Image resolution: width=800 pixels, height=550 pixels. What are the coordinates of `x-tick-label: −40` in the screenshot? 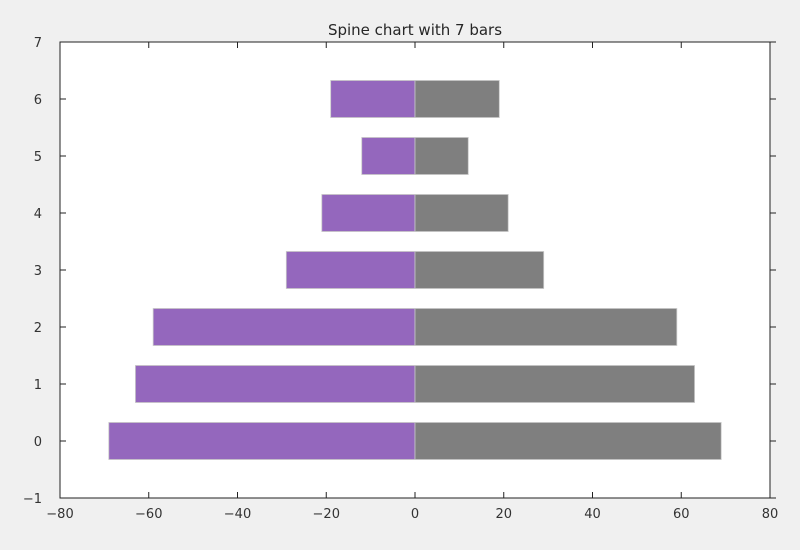 It's located at (237, 514).